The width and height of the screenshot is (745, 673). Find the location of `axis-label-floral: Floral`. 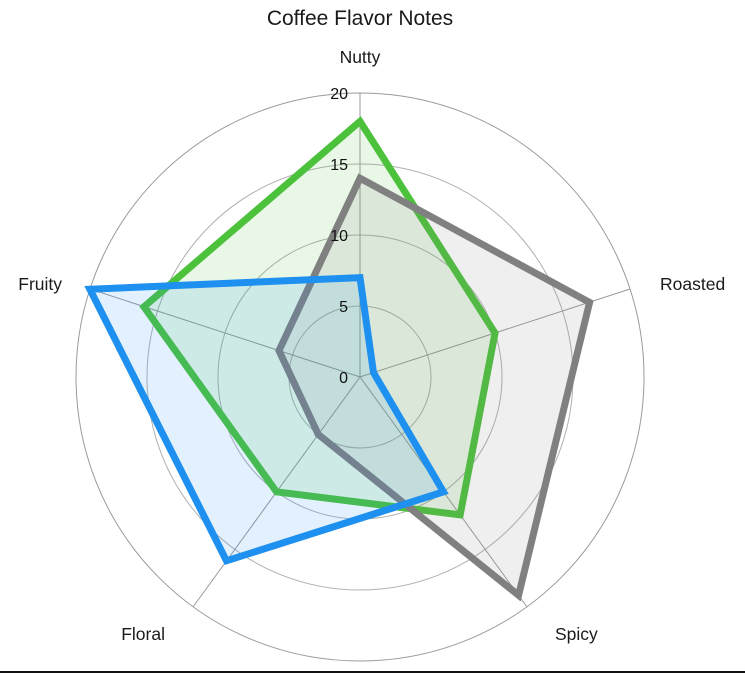

axis-label-floral: Floral is located at coordinates (143, 634).